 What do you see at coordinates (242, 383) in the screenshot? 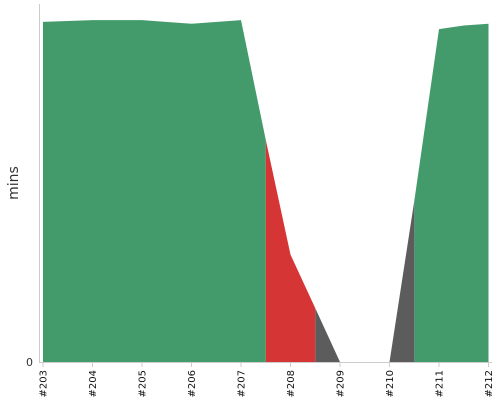
I see `x-tick-label: #207` at bounding box center [242, 383].